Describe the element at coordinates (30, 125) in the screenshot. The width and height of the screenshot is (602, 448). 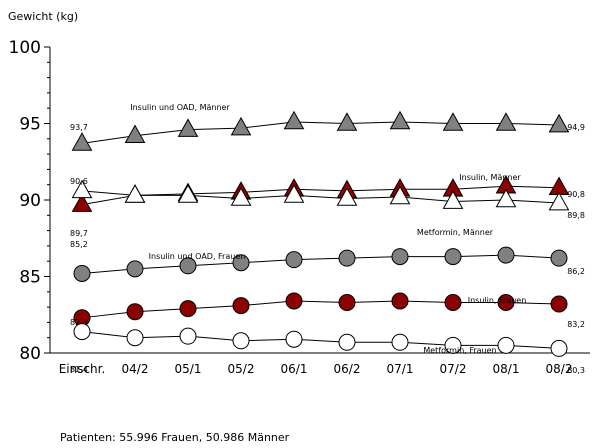
I see `y-tick-label: 95` at that location.